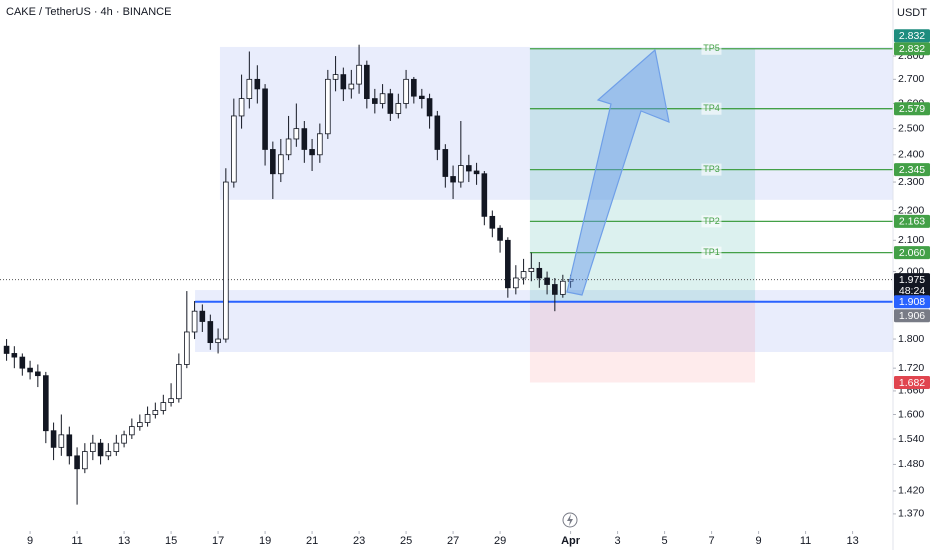 Image resolution: width=932 pixels, height=550 pixels. What do you see at coordinates (618, 172) in the screenshot?
I see `target-arrow` at bounding box center [618, 172].